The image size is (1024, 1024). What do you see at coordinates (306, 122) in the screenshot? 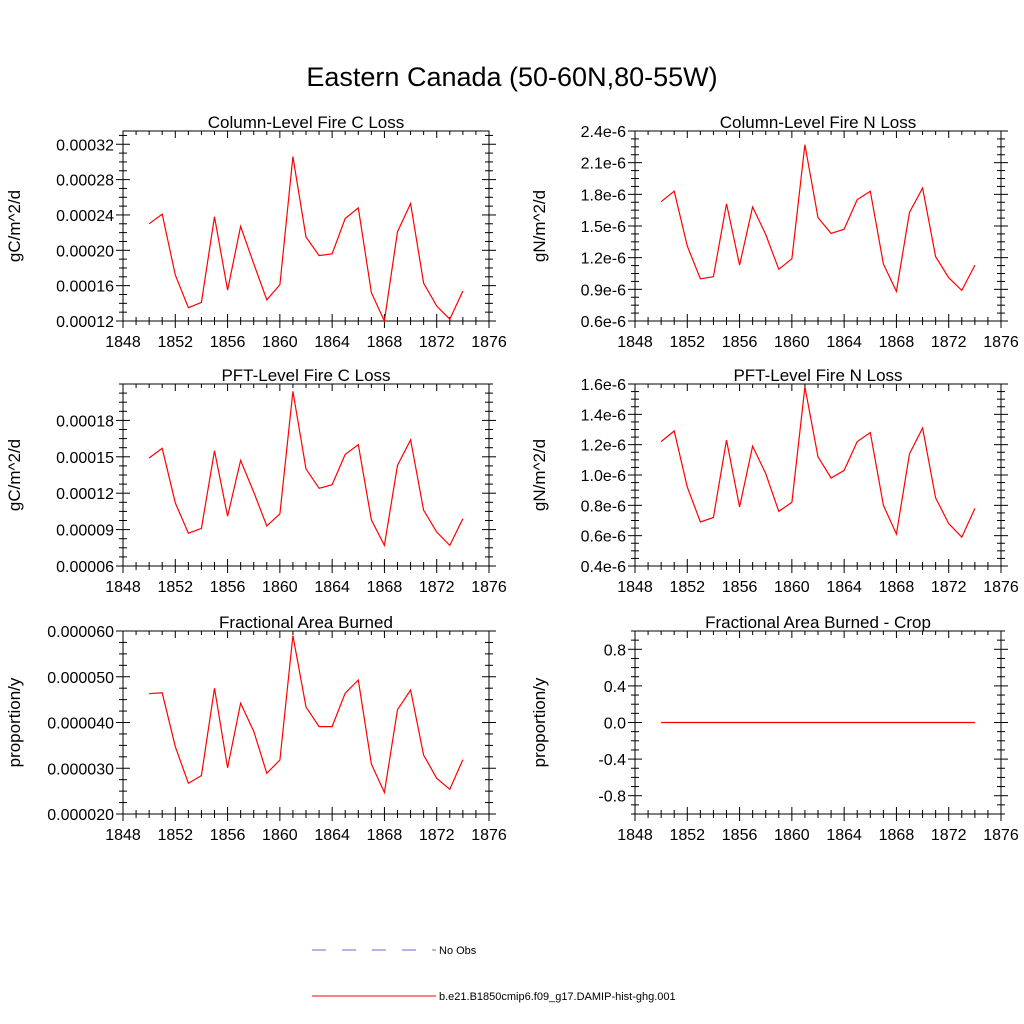
I see `panel-title: Column-Level Fire C Loss` at bounding box center [306, 122].